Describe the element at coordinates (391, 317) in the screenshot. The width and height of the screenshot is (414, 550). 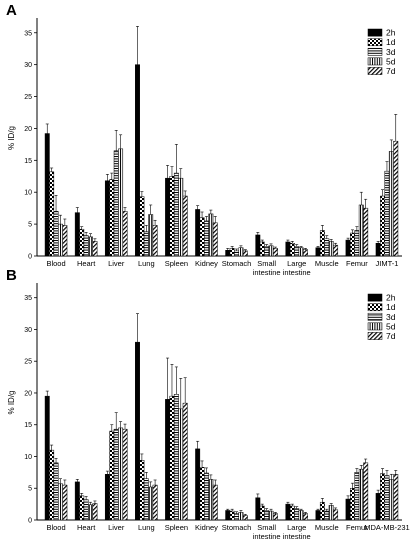
I see `legend-label-3d: 3d` at that location.